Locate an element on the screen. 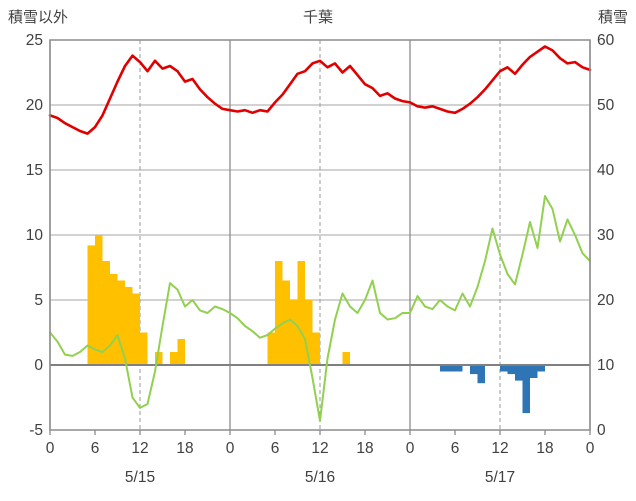 The height and width of the screenshot is (501, 636). right-tick-label: 50 is located at coordinates (606, 105).